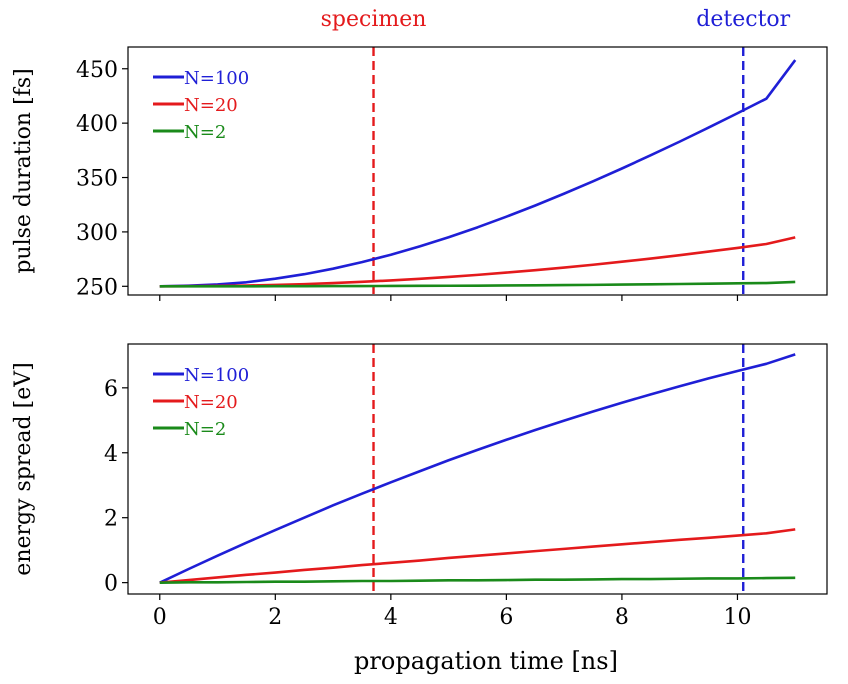  Describe the element at coordinates (23, 170) in the screenshot. I see `y-axis-label: pulse duration [fs]` at that location.